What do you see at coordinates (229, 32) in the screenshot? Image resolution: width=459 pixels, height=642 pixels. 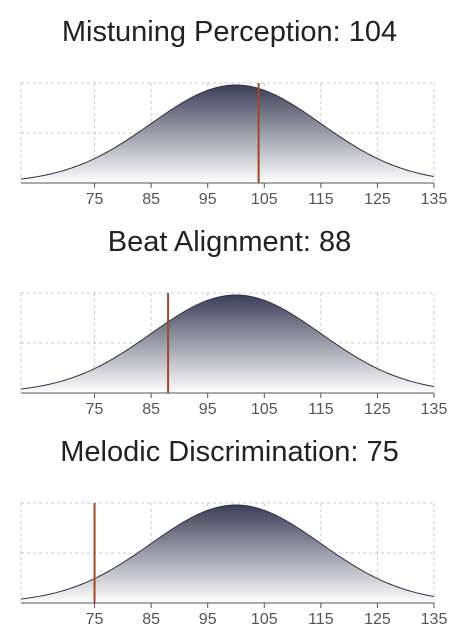 I see `chart-title: Mistuning Perception: 104` at bounding box center [229, 32].